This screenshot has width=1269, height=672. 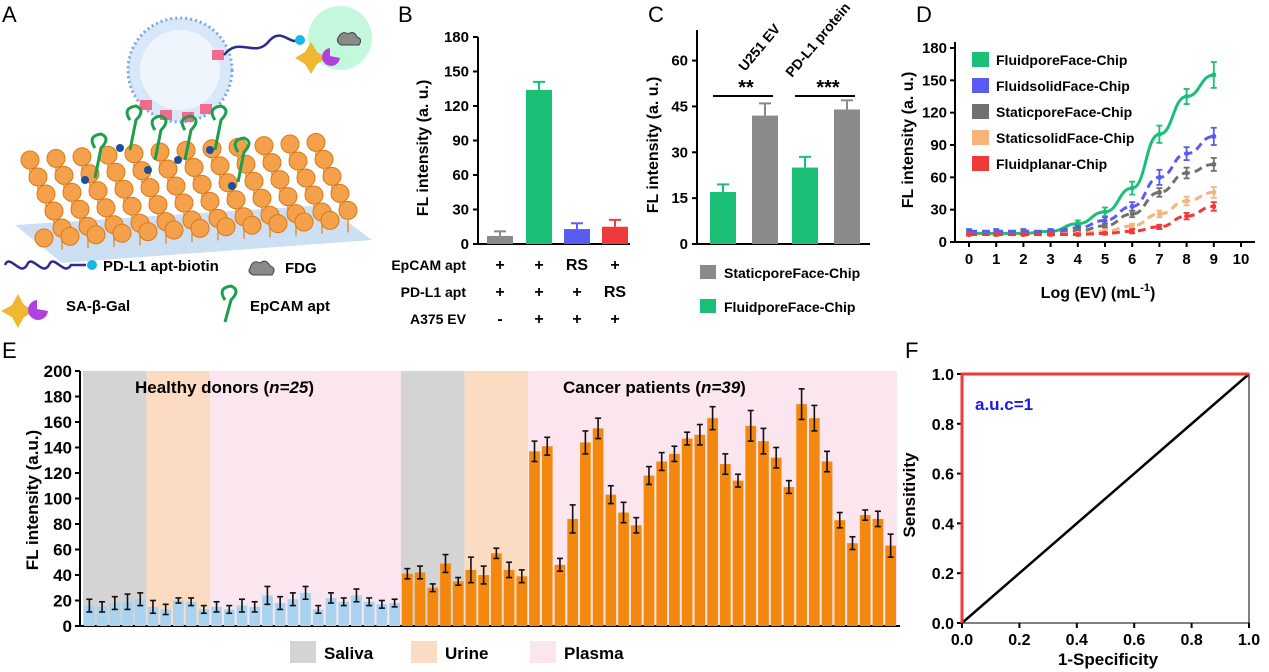 What do you see at coordinates (1091, 293) in the screenshot?
I see `panel-d-xlabel-main: Log (EV) (mL` at bounding box center [1091, 293].